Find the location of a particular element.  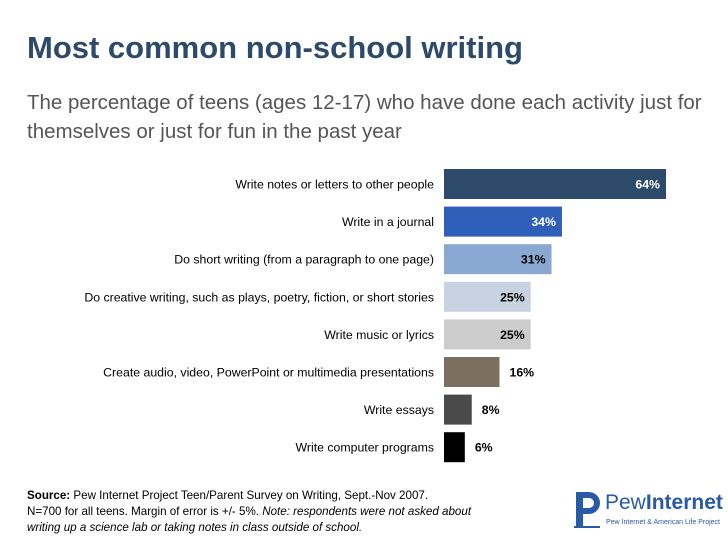

value-label-write-computer-programs: 6% is located at coordinates (484, 448).